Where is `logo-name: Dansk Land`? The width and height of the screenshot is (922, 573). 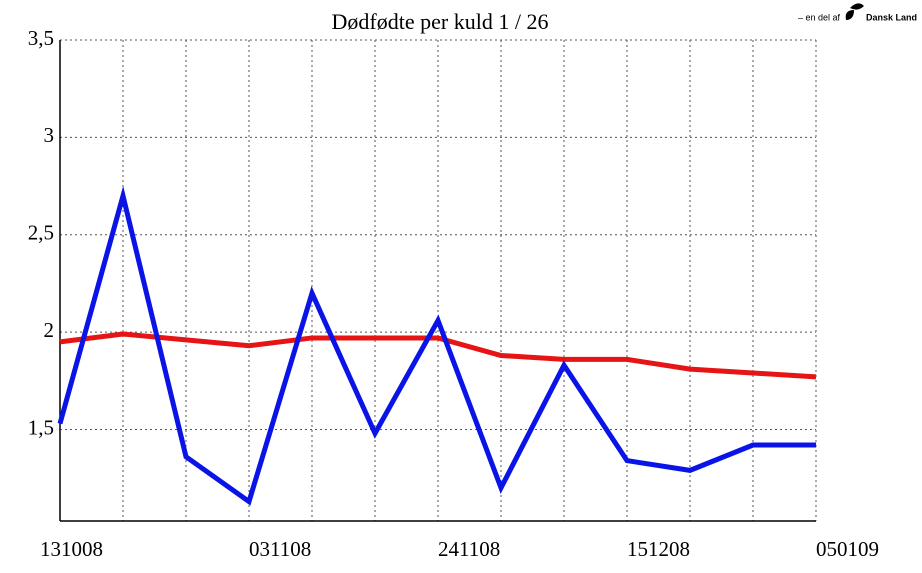 logo-name: Dansk Land is located at coordinates (891, 17).